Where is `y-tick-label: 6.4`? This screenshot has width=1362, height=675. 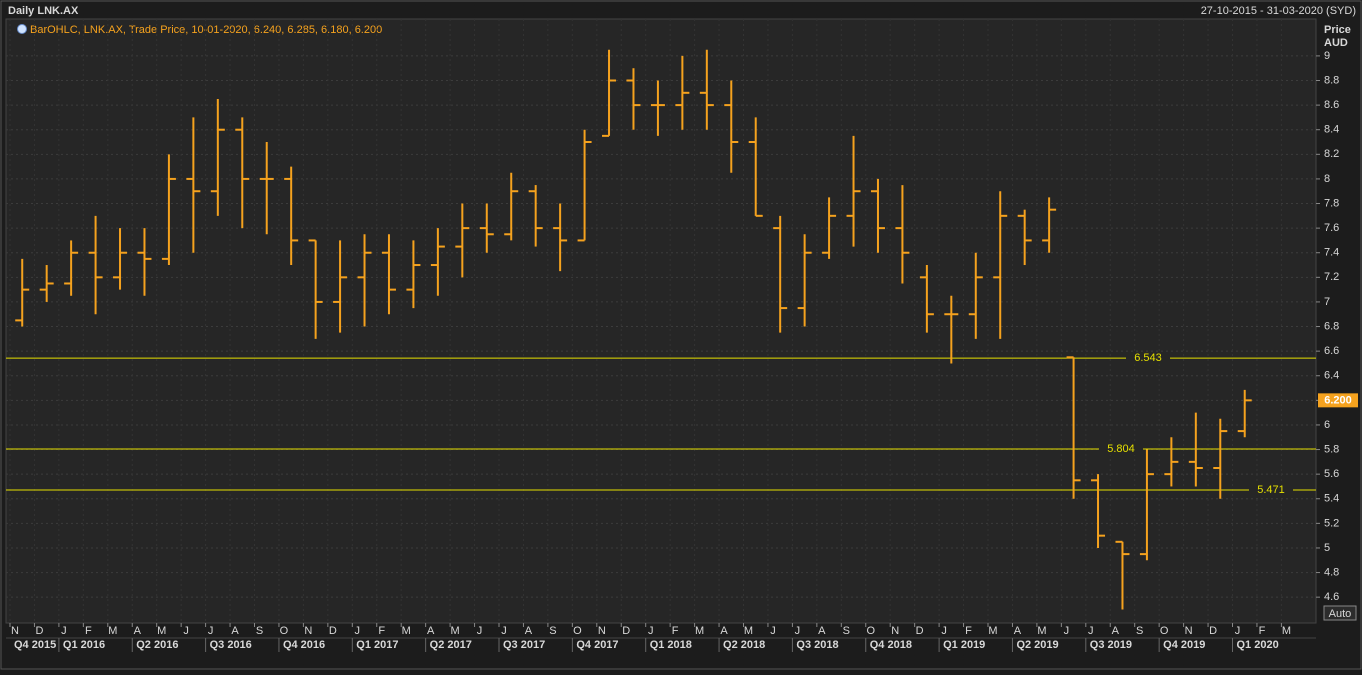
y-tick-label: 6.4 is located at coordinates (1331, 376).